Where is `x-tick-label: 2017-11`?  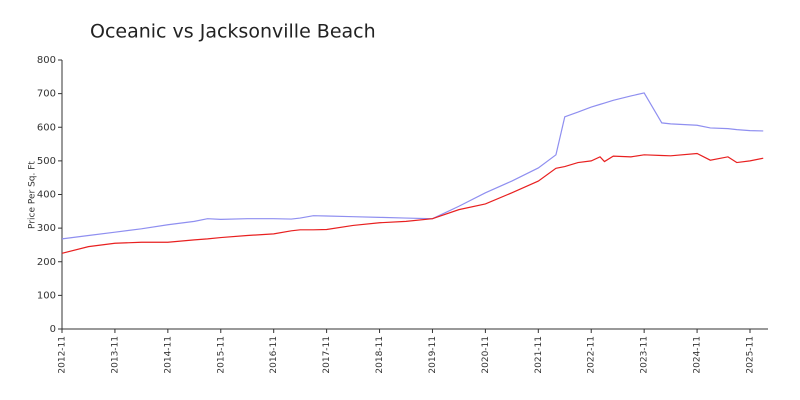
x-tick-label: 2017-11 is located at coordinates (327, 355).